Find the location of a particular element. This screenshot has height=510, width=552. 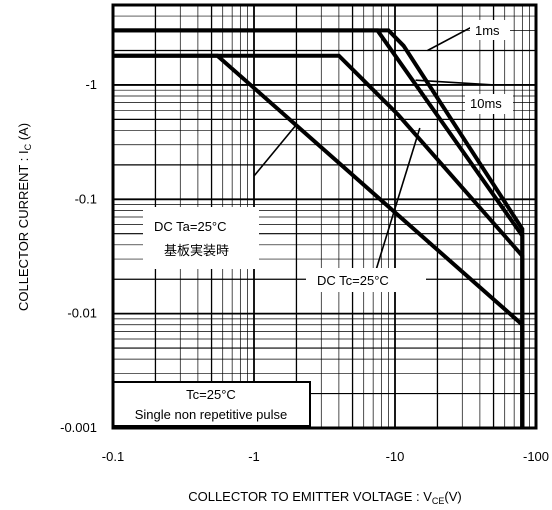

y-tick-label: -0.001 is located at coordinates (78, 427).